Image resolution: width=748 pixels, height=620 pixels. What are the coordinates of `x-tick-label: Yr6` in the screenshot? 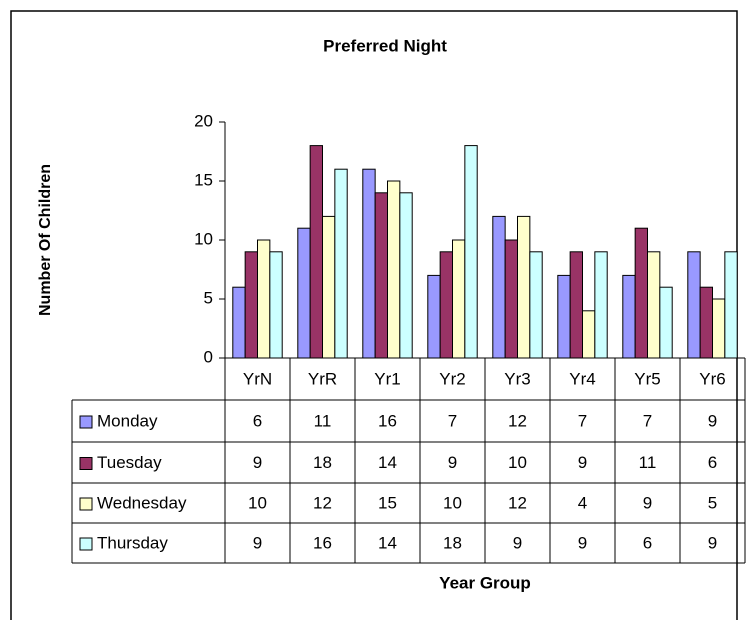 It's located at (712, 378).